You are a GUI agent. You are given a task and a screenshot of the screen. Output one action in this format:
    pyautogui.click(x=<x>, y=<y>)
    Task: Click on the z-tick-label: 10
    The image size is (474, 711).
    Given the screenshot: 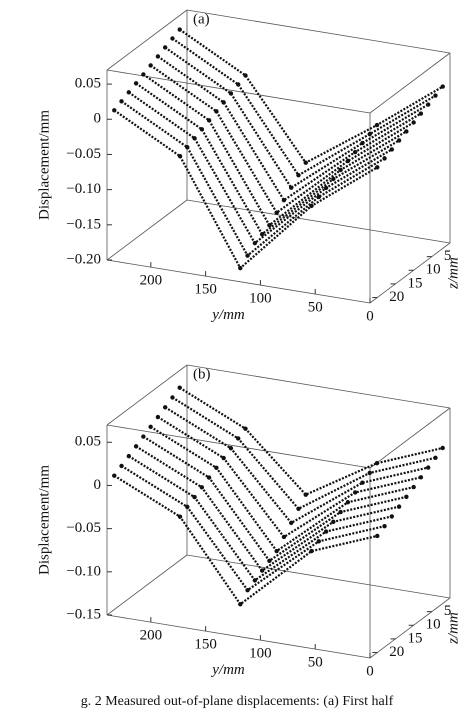 What is the action you would take?
    pyautogui.click(x=433, y=625)
    